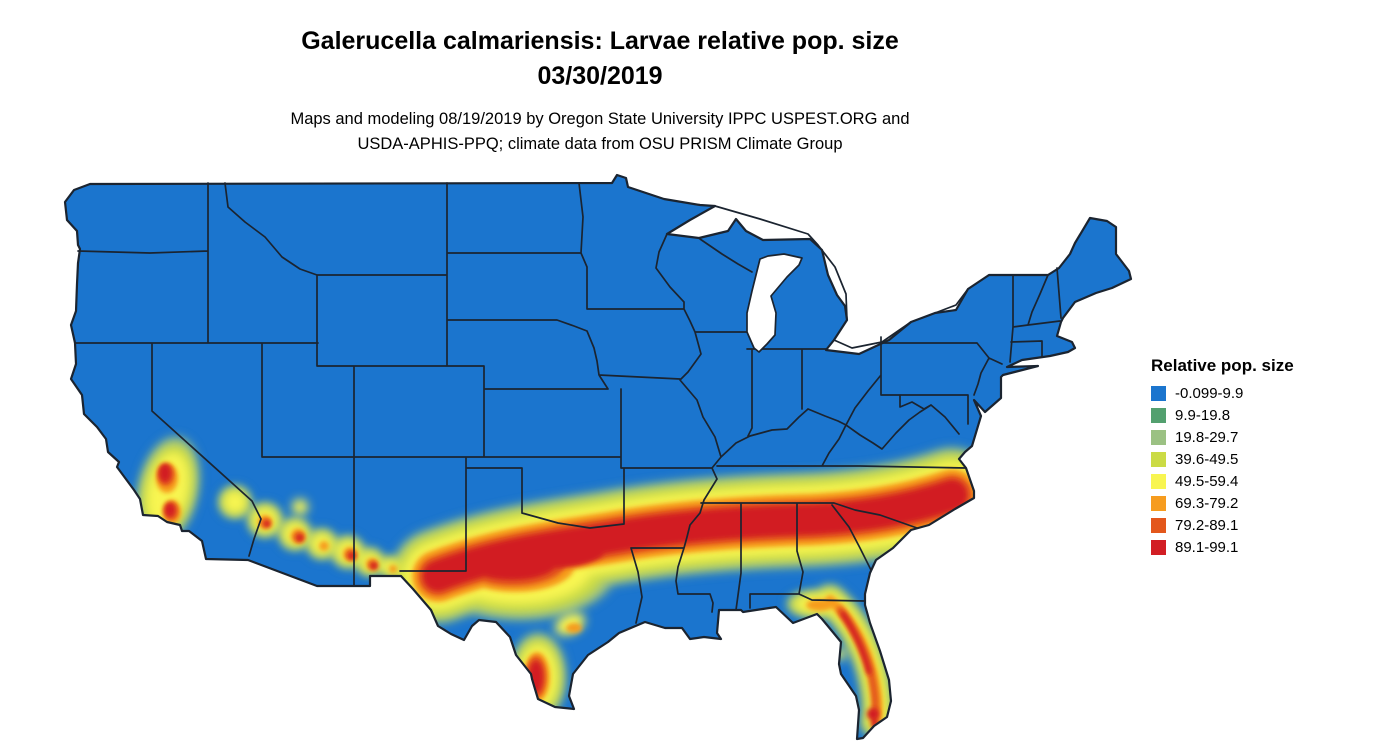  I want to click on legend-title: Relative pop. size, so click(1222, 365).